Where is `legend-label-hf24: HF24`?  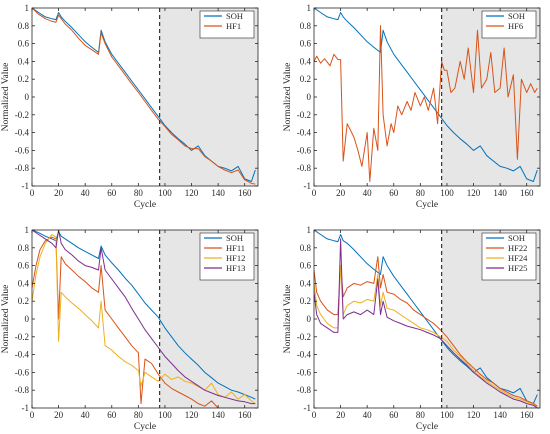
legend-label-hf24: HF24 is located at coordinates (518, 258).